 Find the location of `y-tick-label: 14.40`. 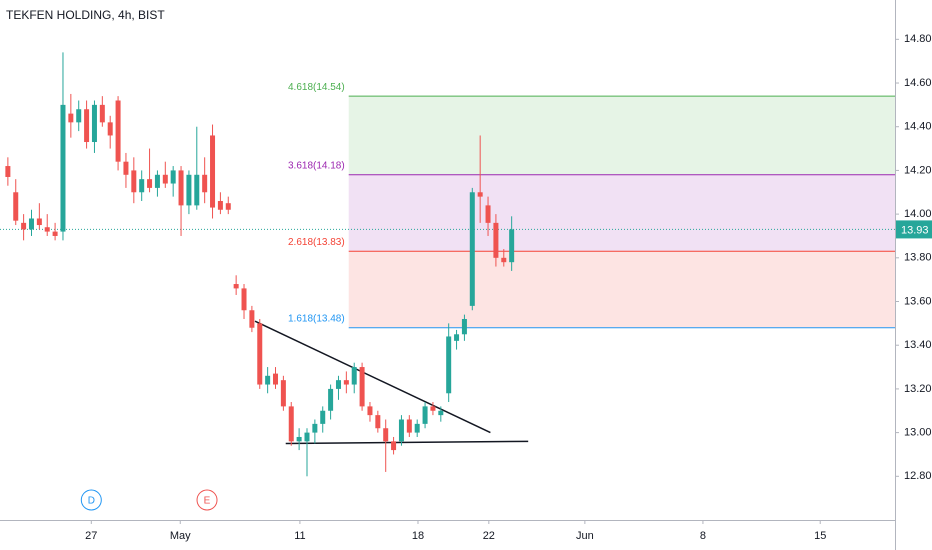

y-tick-label: 14.40 is located at coordinates (918, 127).